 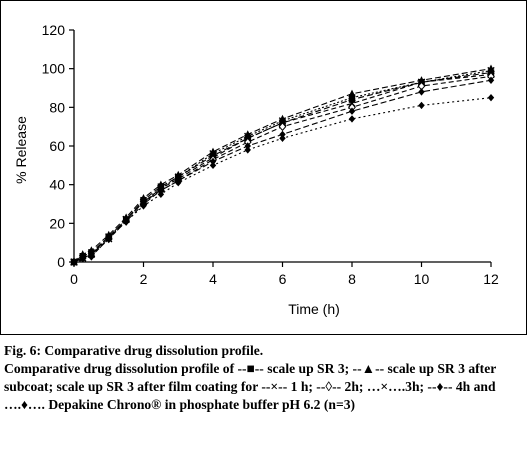 I want to click on y-tick-label: 80, so click(x=57, y=107).